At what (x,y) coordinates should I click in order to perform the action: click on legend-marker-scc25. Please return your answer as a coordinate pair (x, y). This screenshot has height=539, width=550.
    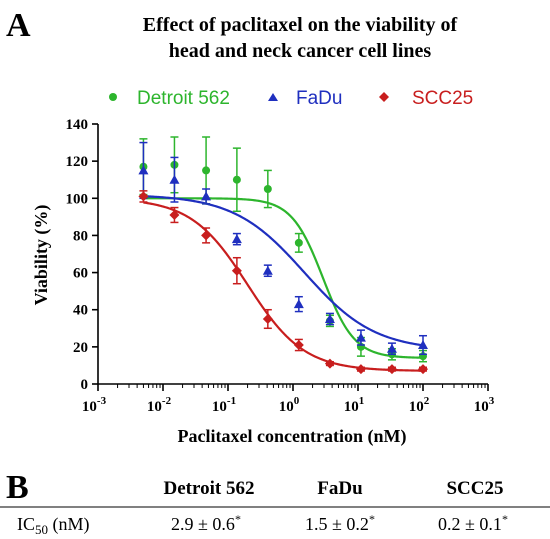
    Looking at the image, I should click on (384, 97).